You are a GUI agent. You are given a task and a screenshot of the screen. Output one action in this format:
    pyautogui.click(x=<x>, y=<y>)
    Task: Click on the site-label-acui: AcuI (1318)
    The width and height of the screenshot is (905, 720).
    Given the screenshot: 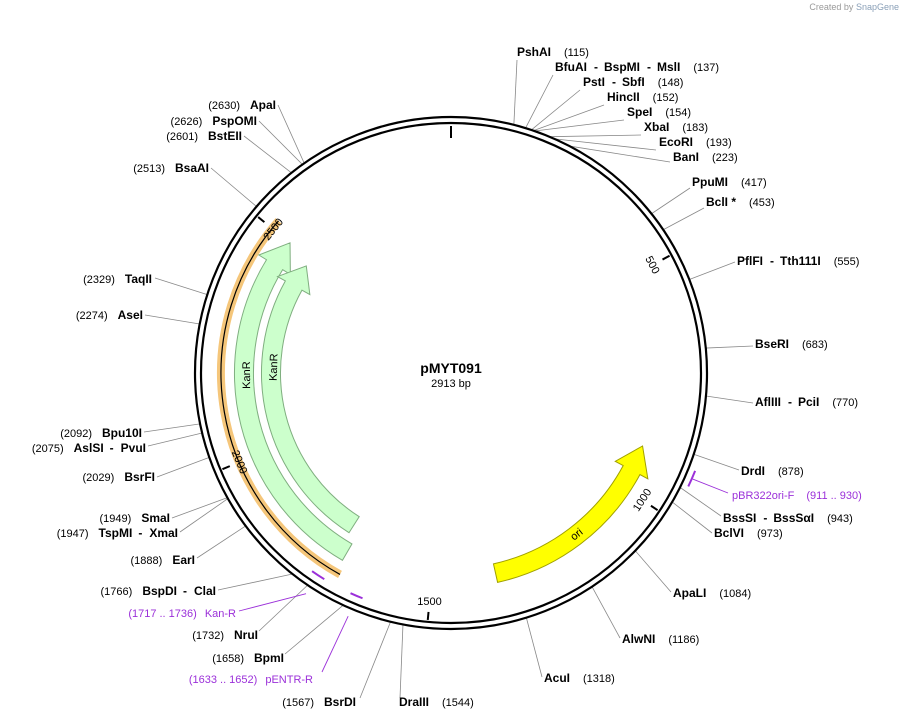 What is the action you would take?
    pyautogui.click(x=579, y=678)
    